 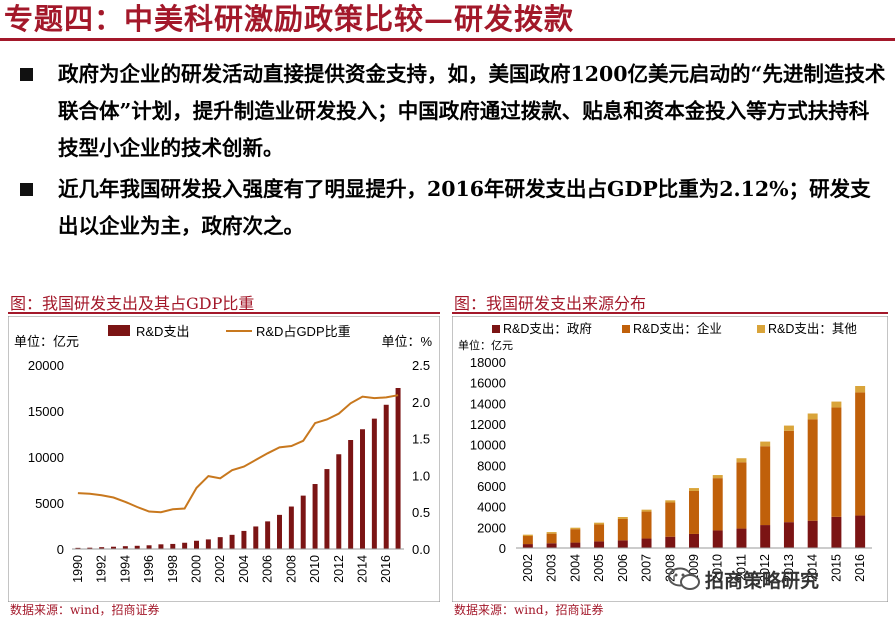 I want to click on x-tick-label: 2012, so click(x=765, y=568).